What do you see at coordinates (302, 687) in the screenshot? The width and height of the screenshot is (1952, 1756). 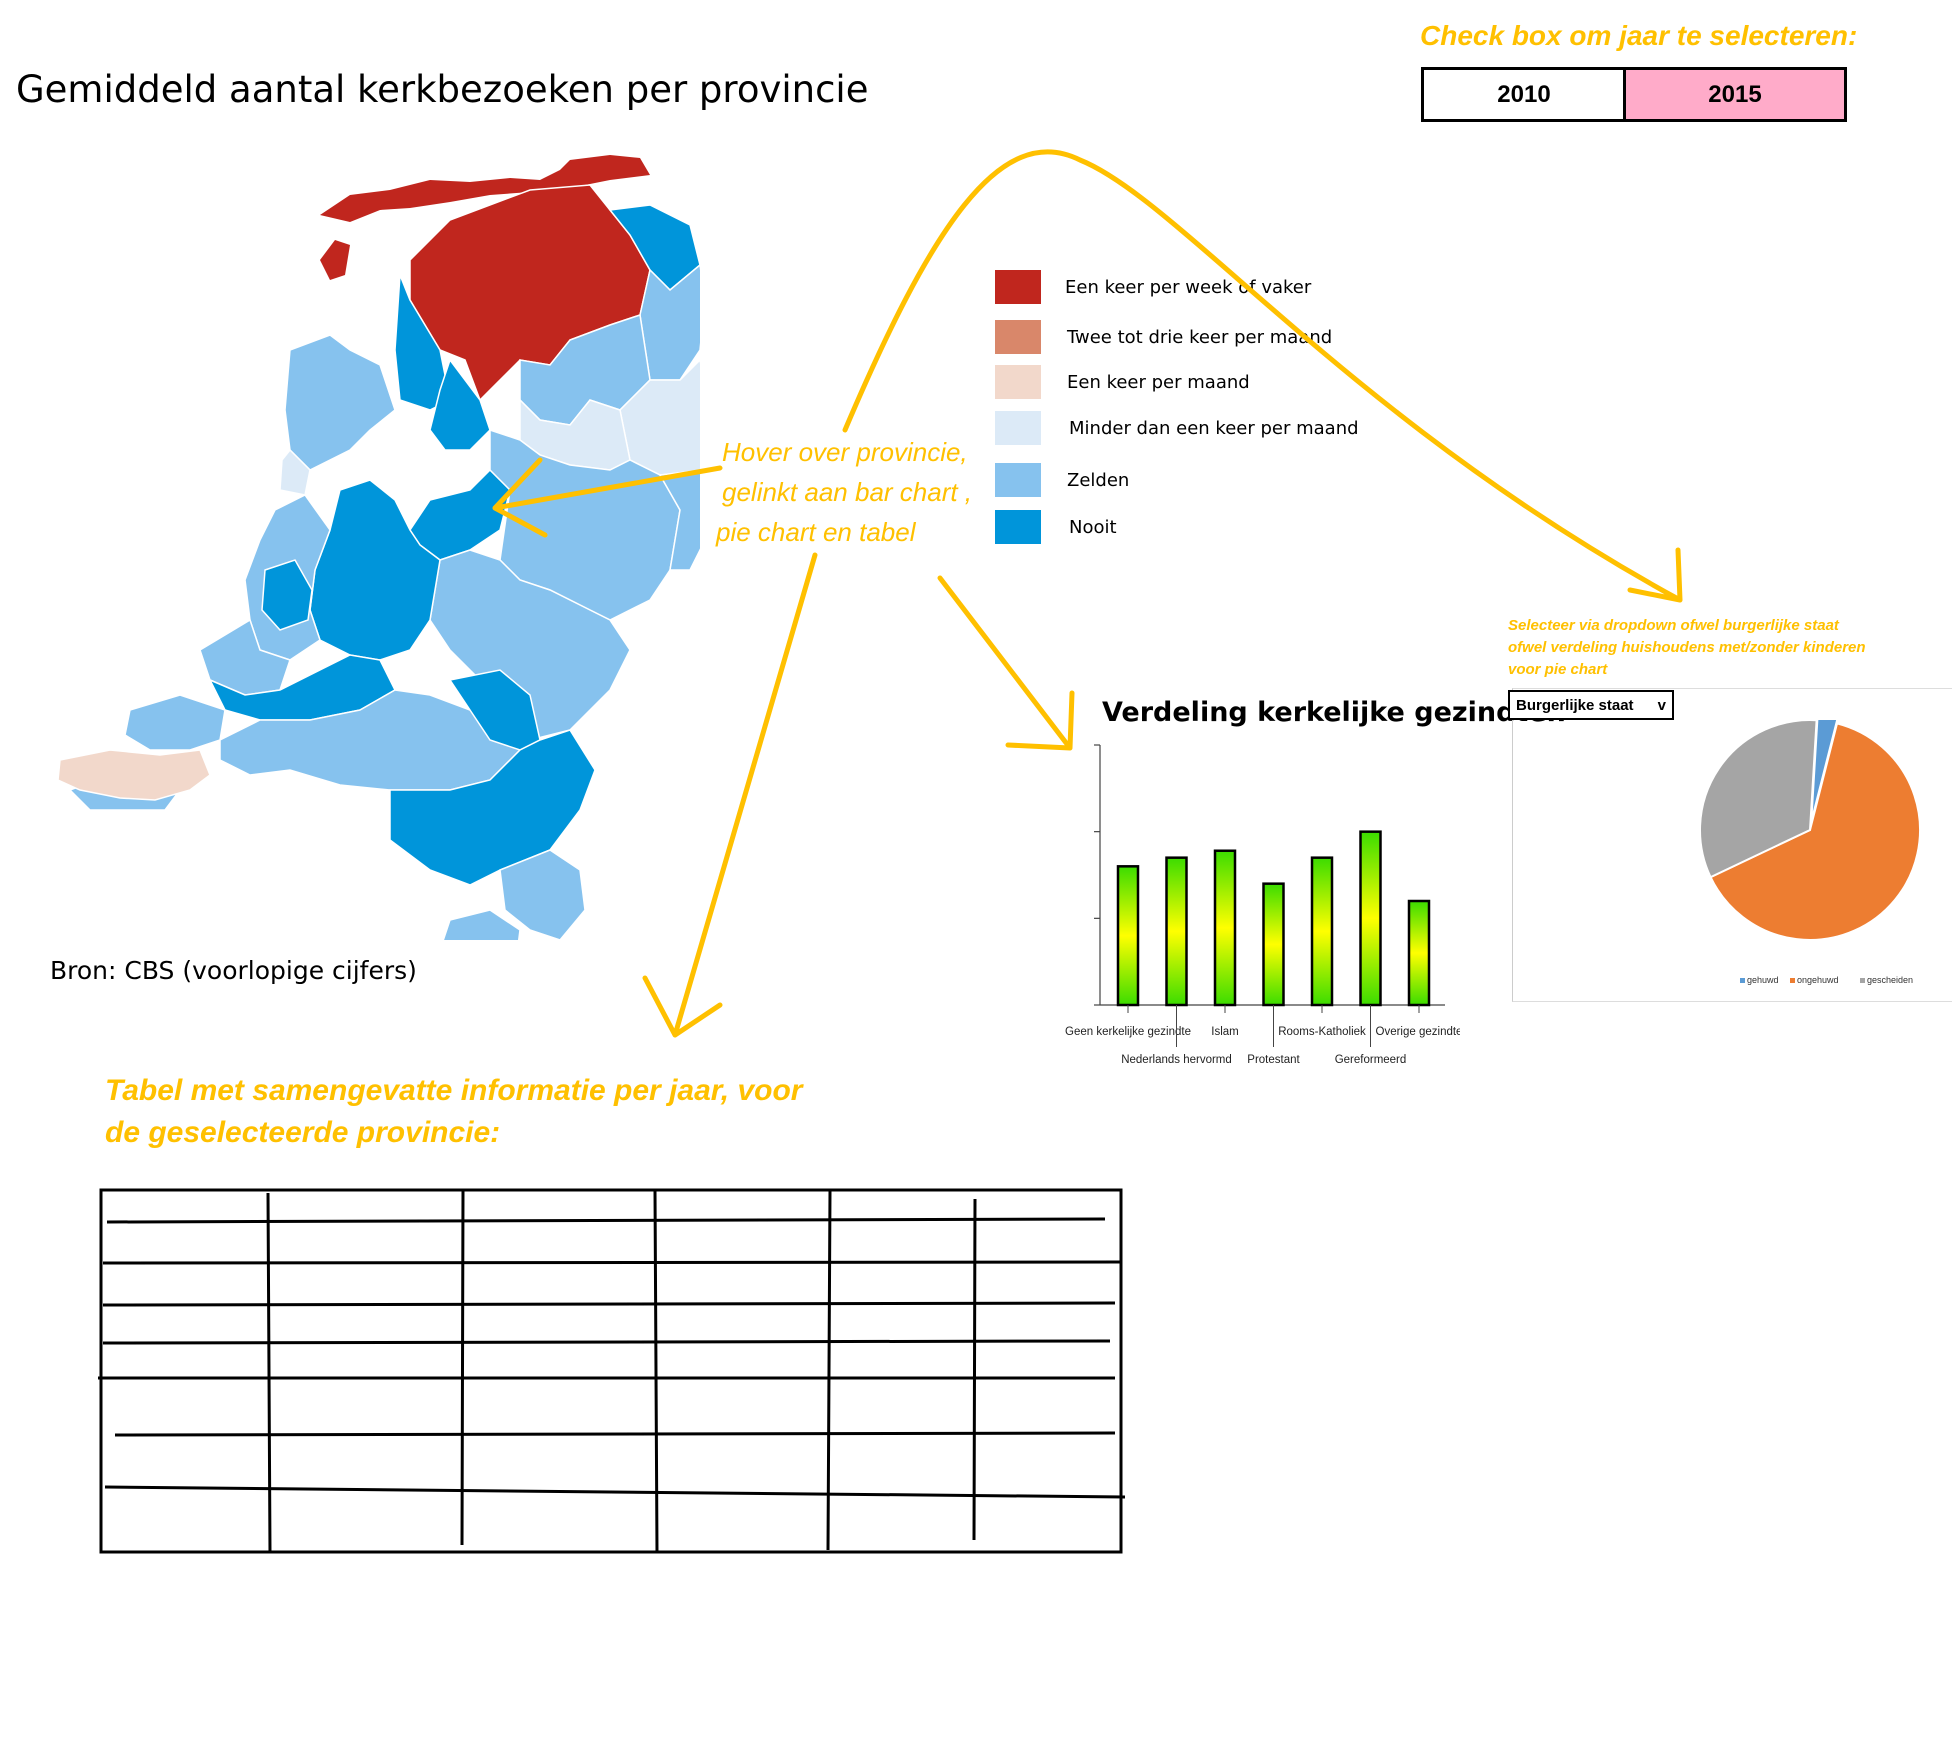 I see `map-zuidholland-south` at bounding box center [302, 687].